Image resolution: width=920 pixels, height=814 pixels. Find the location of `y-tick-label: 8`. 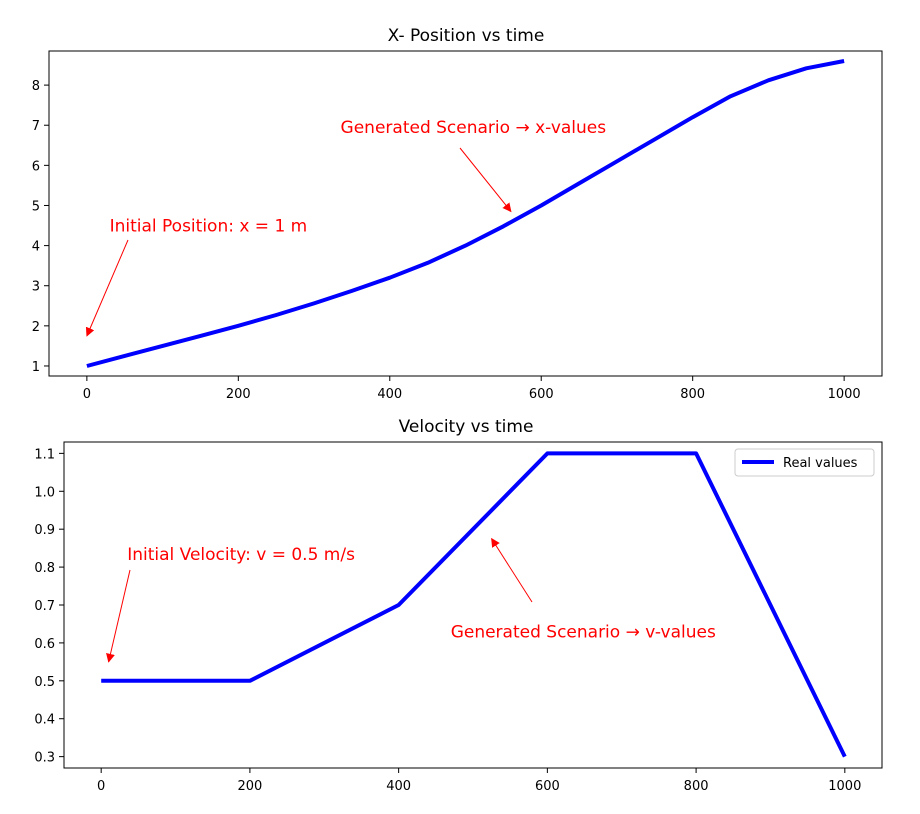

y-tick-label: 8 is located at coordinates (36, 86).